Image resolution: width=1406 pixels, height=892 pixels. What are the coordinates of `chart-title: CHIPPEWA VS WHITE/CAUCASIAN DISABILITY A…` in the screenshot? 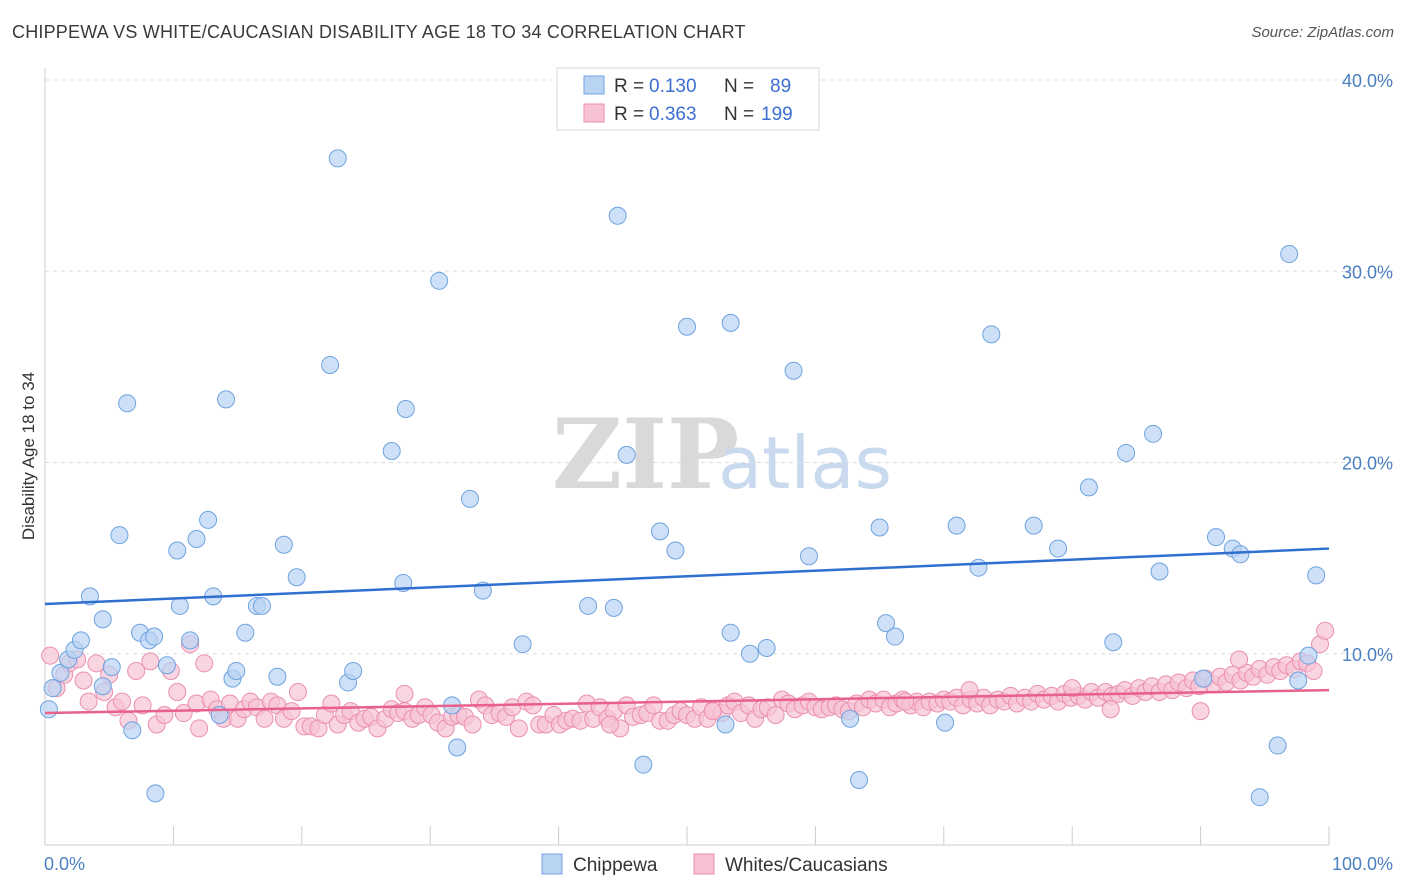 It's located at (379, 32).